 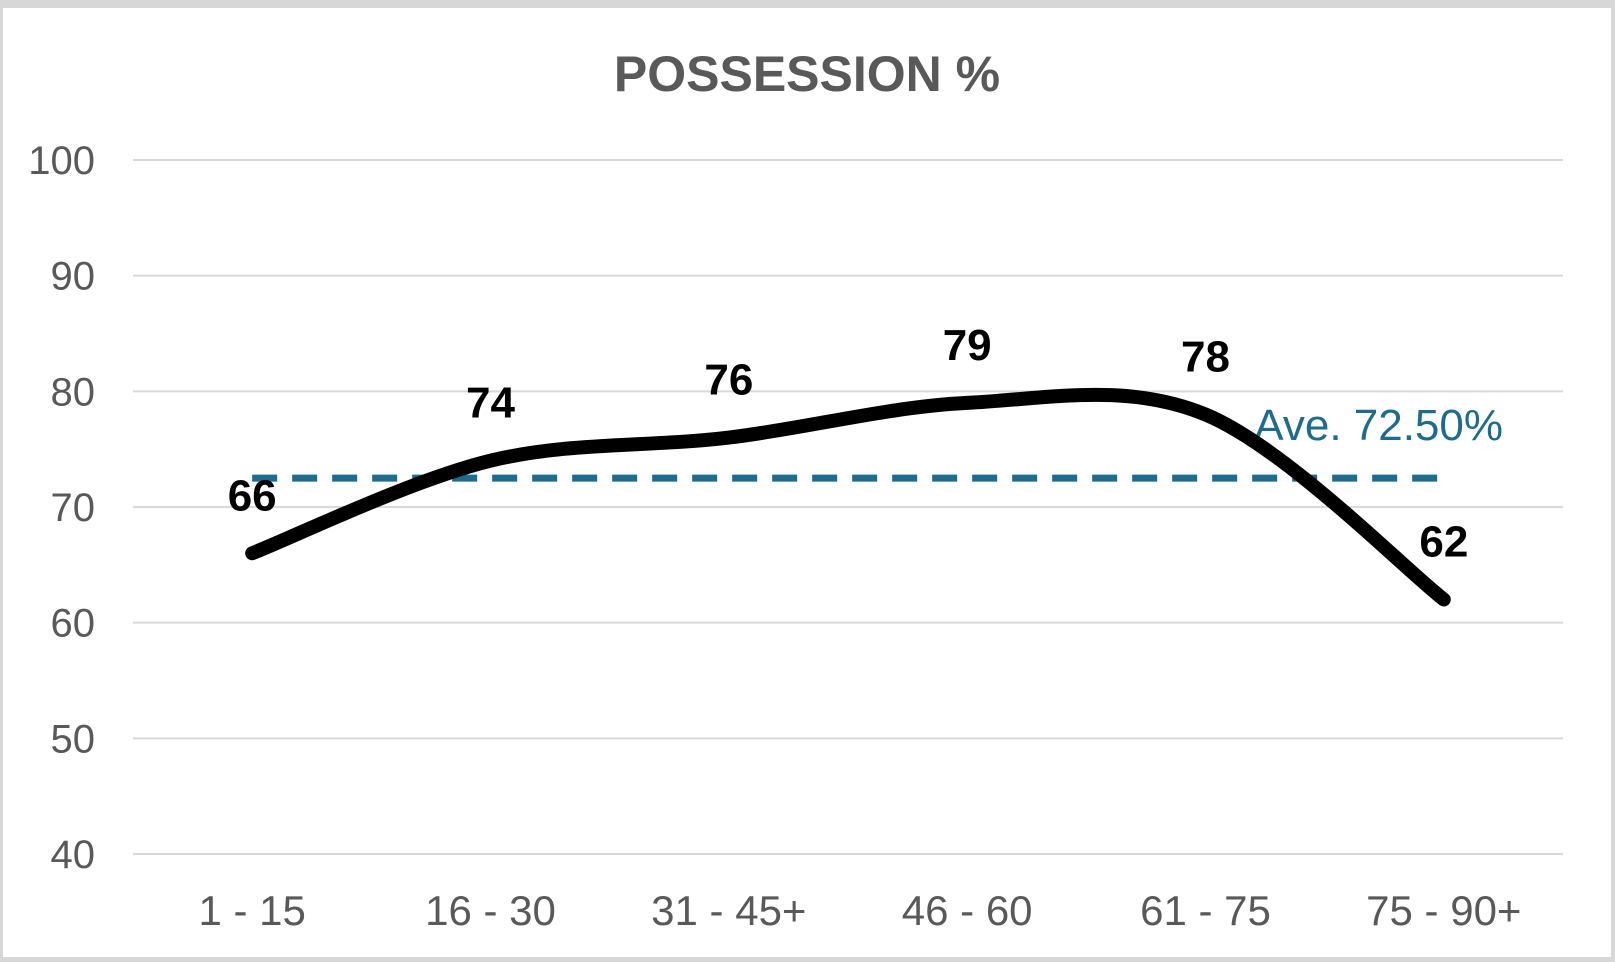 I want to click on data-label: 78, so click(x=1205, y=356).